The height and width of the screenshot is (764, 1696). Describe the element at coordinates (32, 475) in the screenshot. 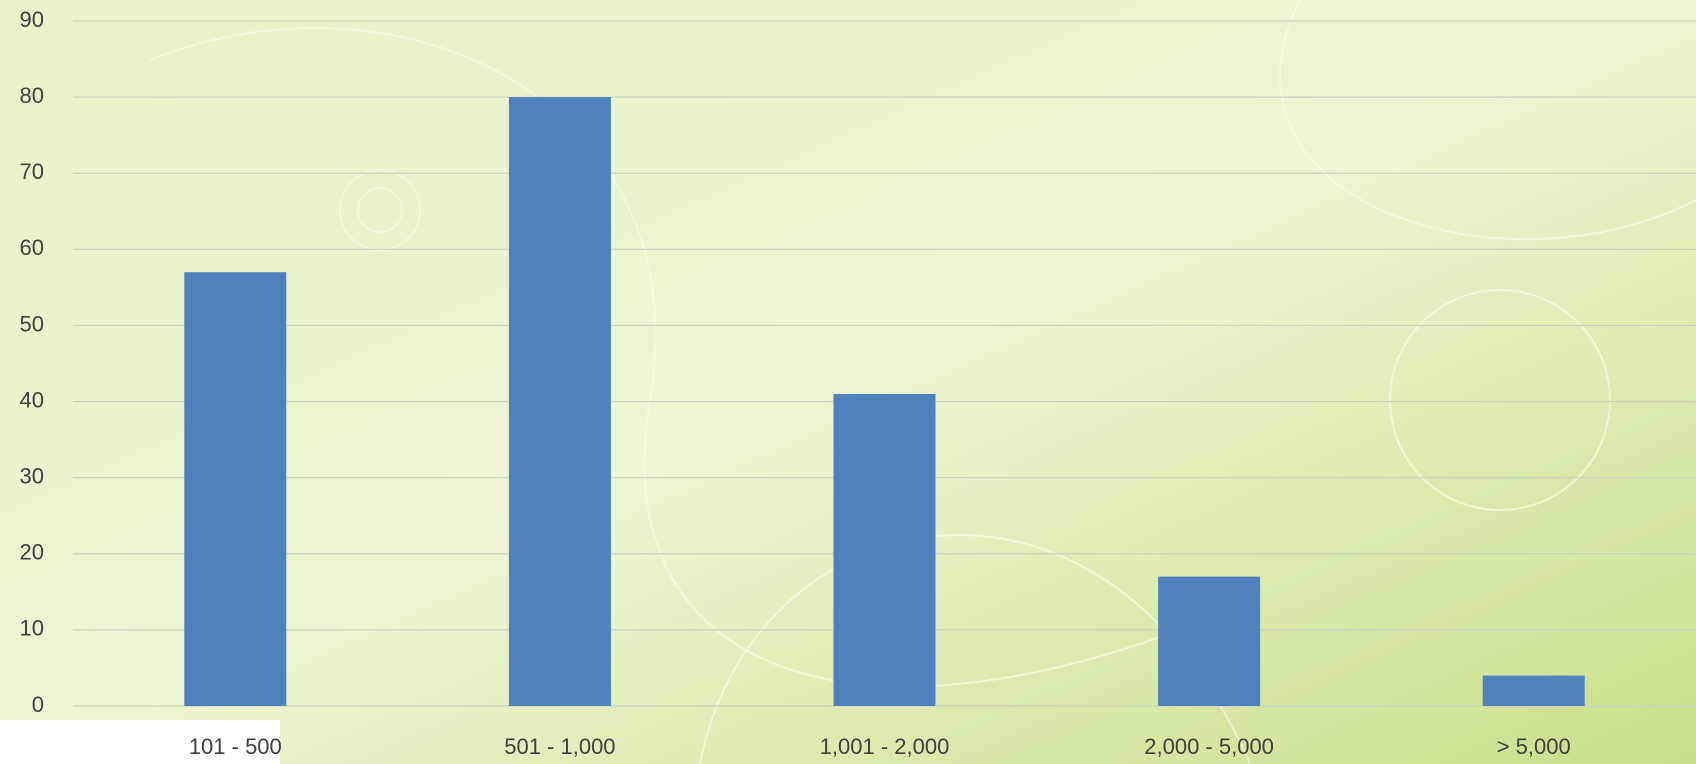

I see `y-tick-label: 30` at that location.